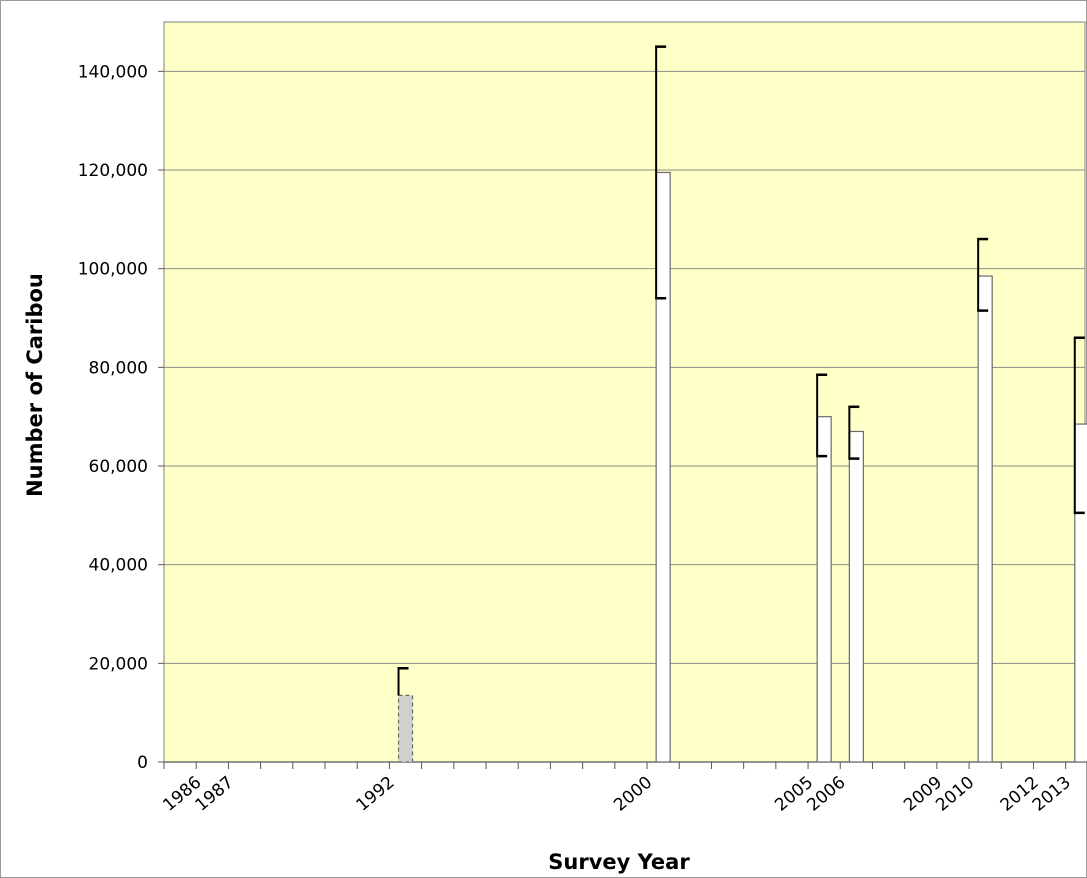 The image size is (1087, 878). I want to click on y-tick-label: 20,000, so click(118, 664).